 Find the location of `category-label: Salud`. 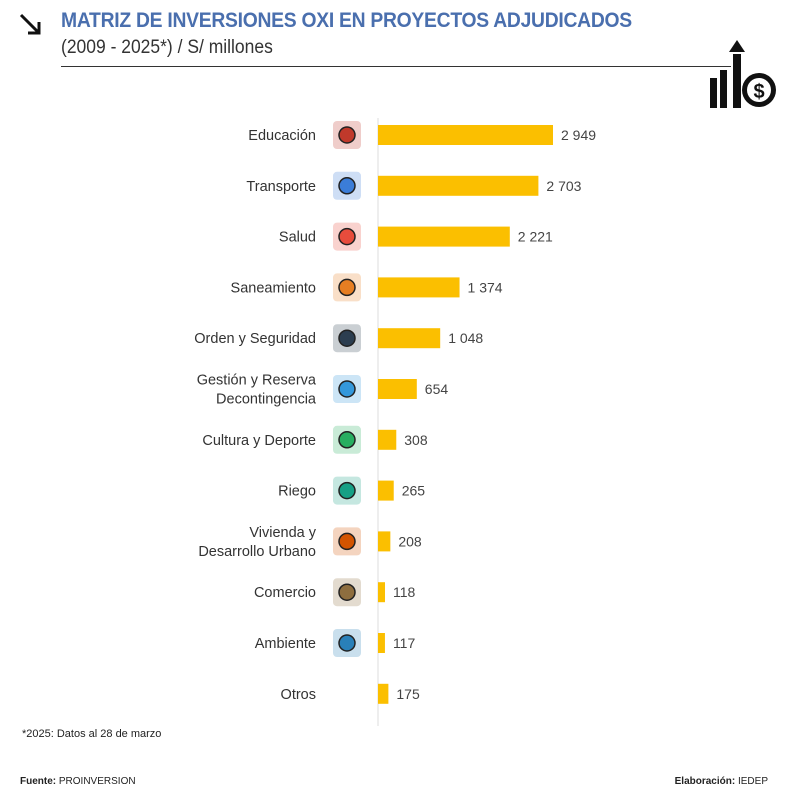

category-label: Salud is located at coordinates (297, 238).